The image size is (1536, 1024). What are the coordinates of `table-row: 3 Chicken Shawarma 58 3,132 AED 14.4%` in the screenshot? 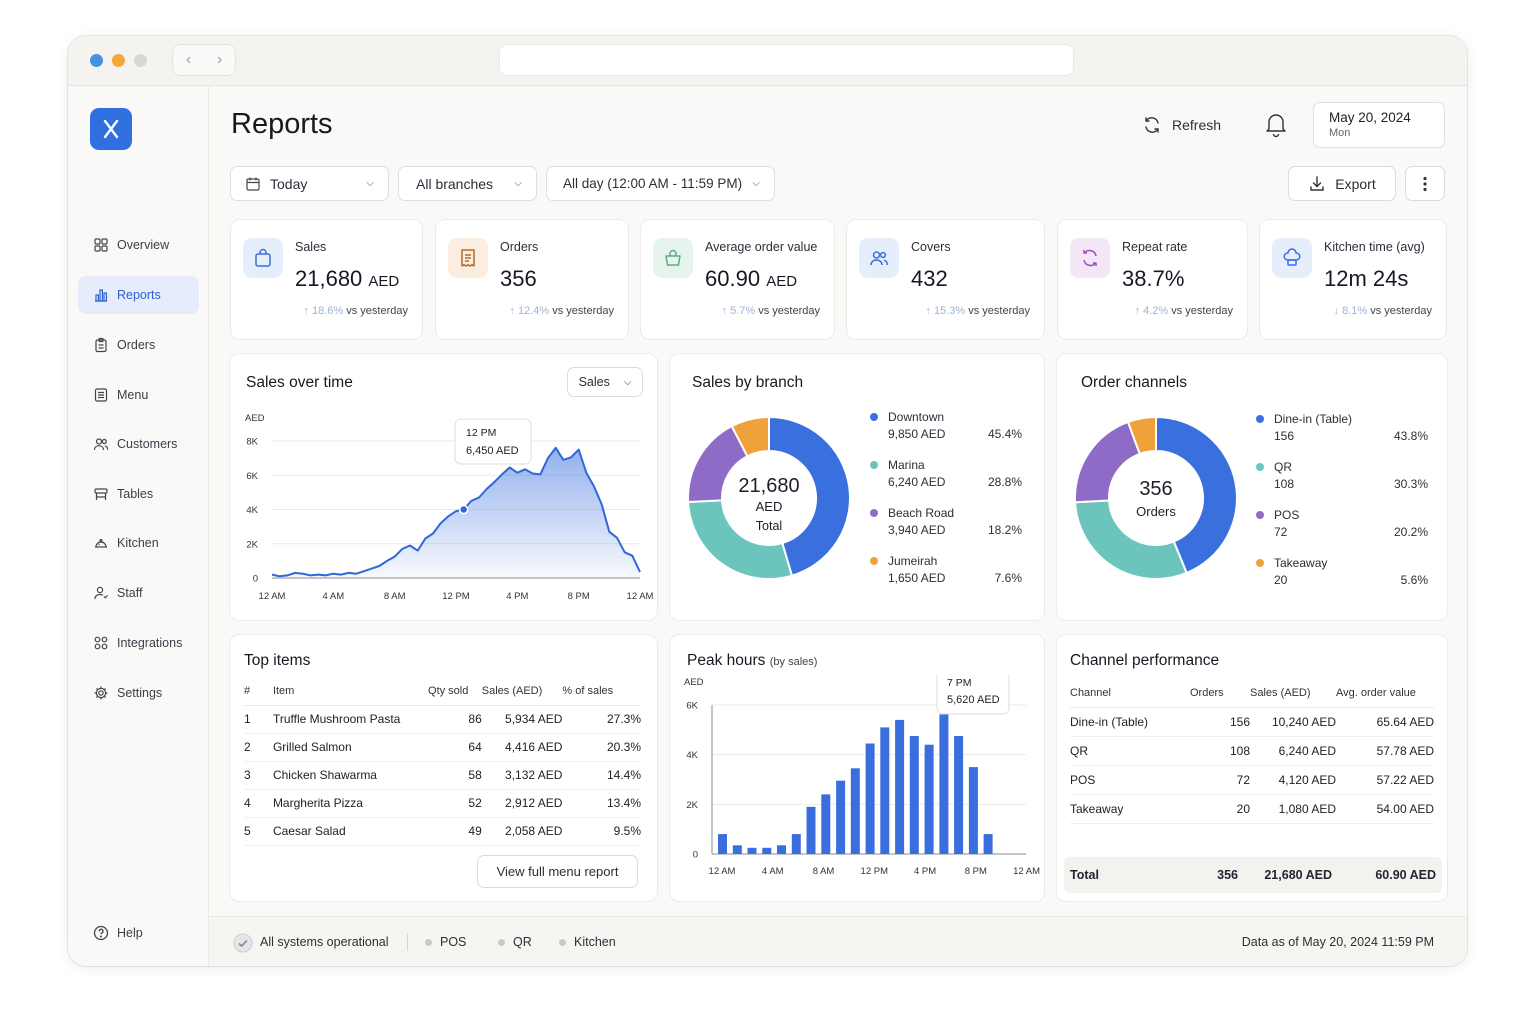 It's located at (442, 775).